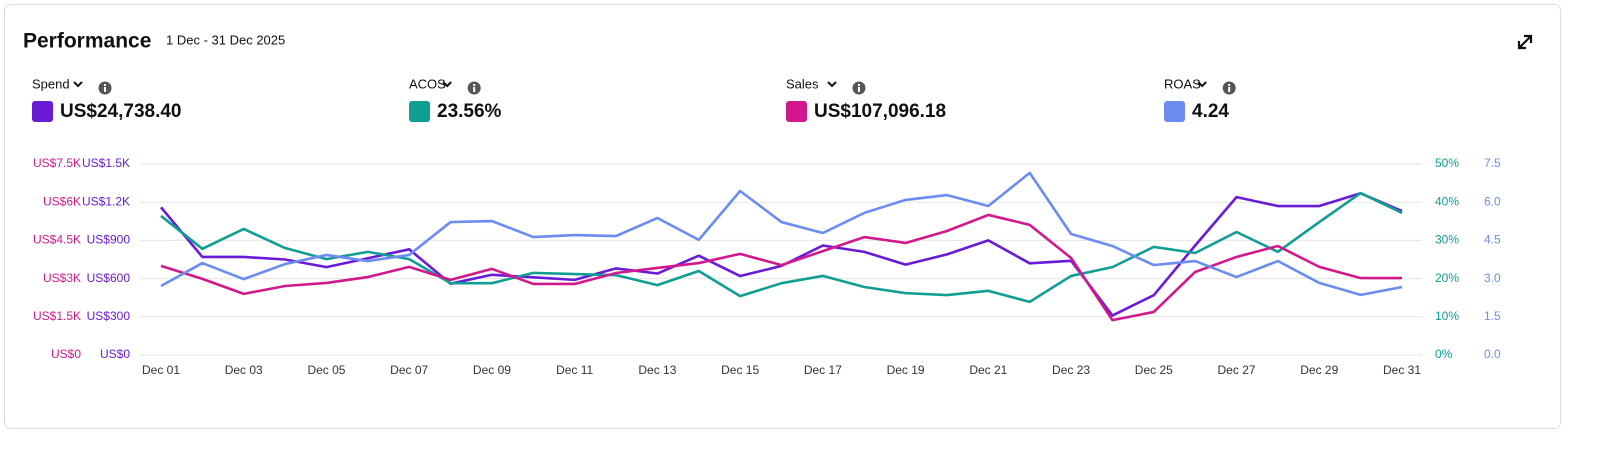  Describe the element at coordinates (1447, 201) in the screenshot. I see `y-tick-label: 40%` at that location.